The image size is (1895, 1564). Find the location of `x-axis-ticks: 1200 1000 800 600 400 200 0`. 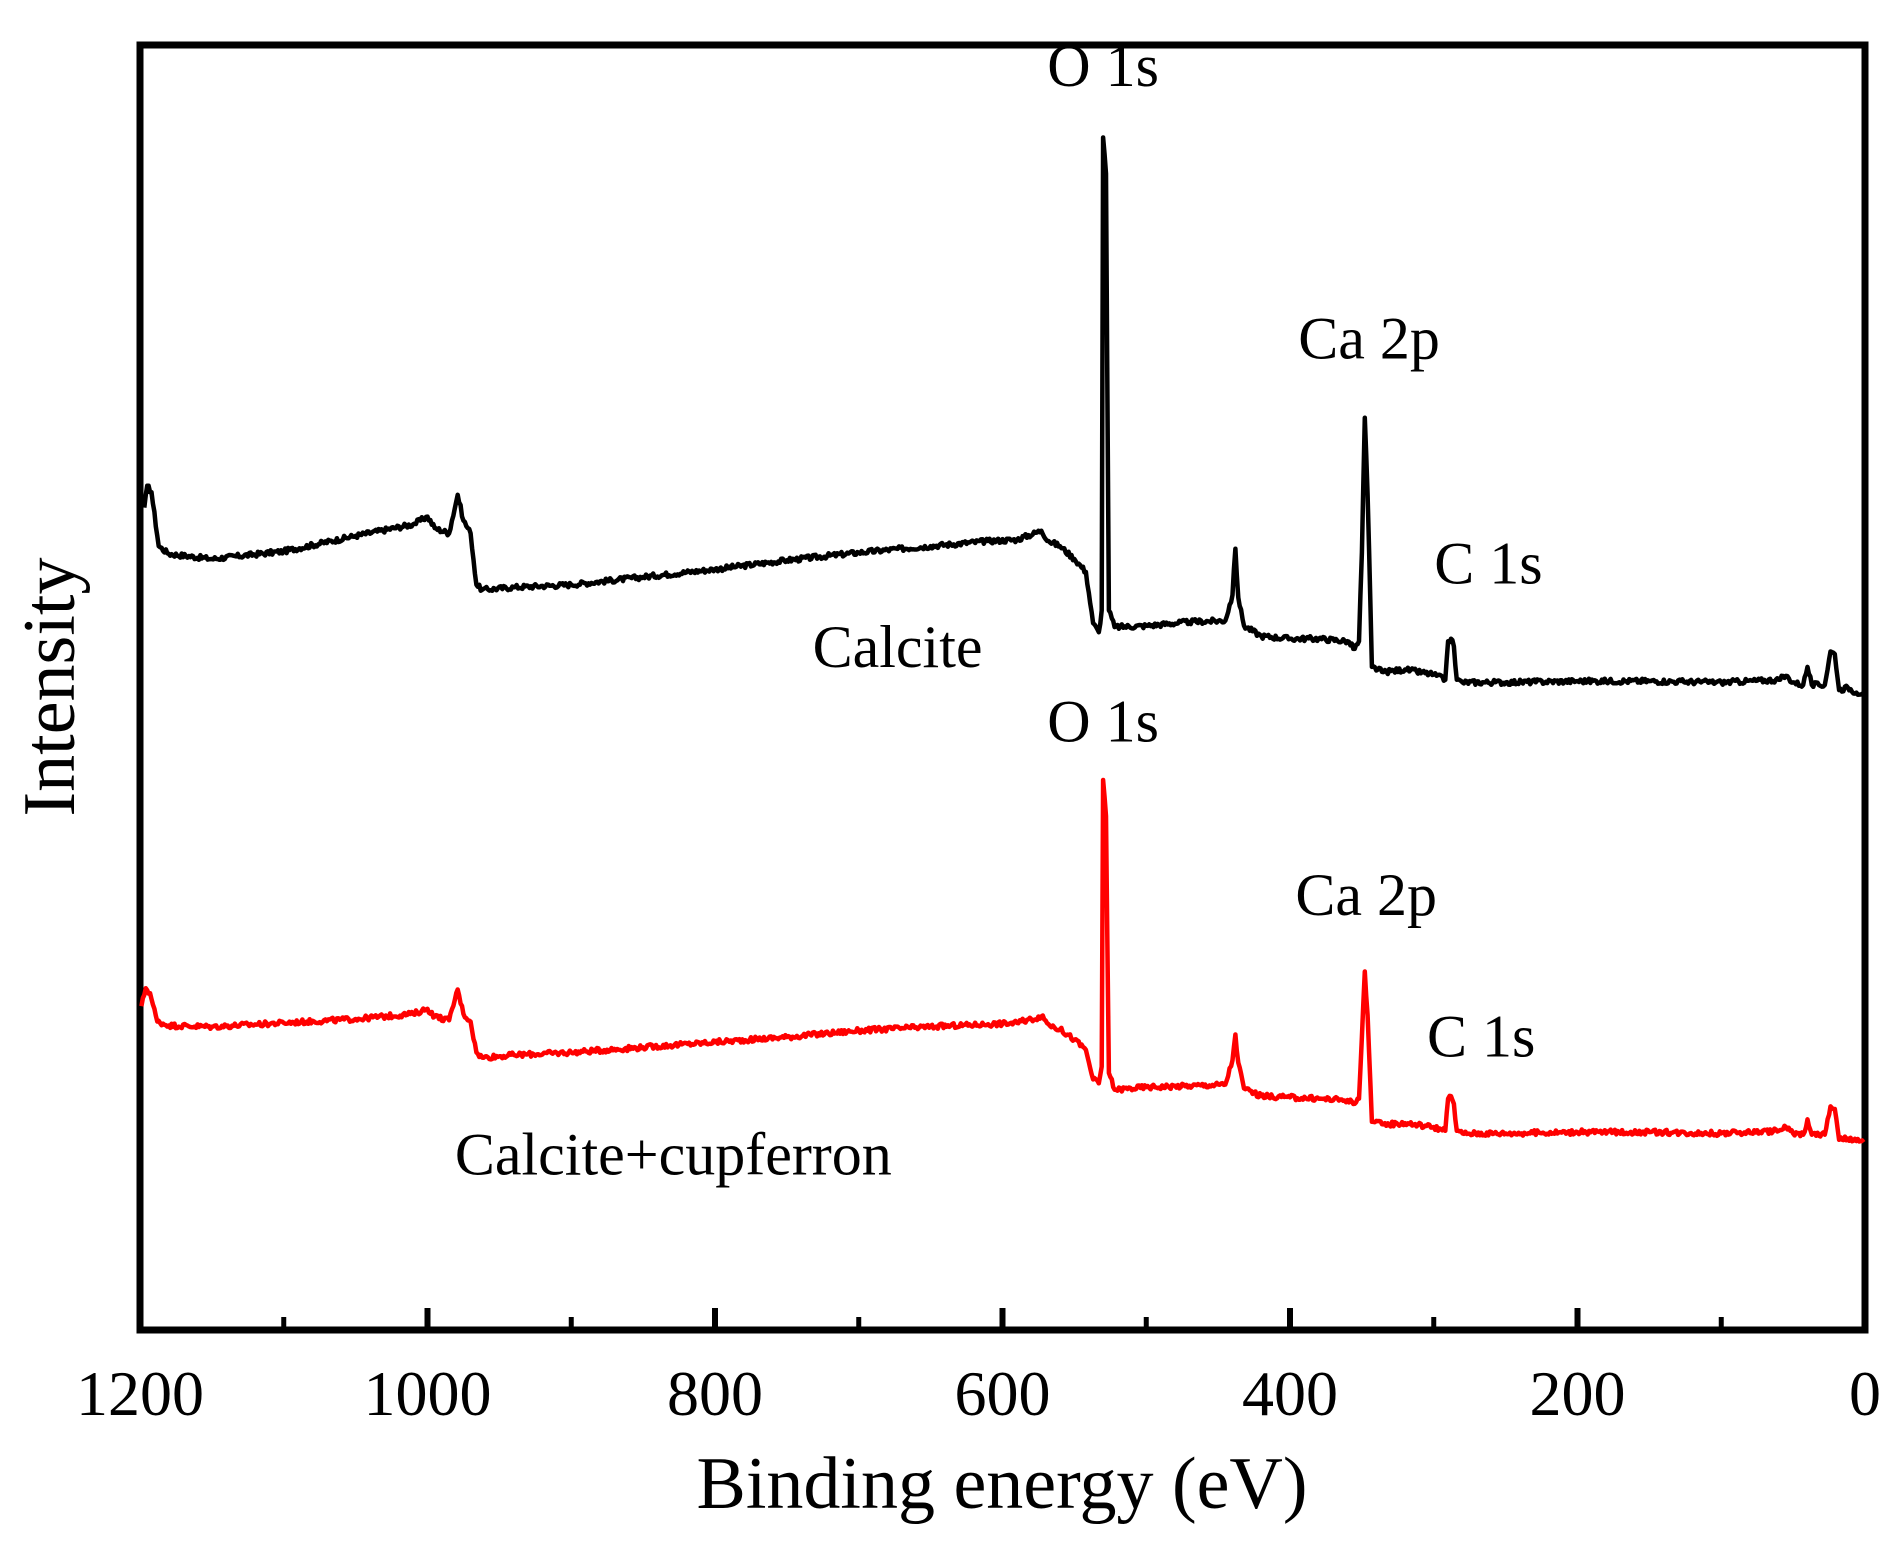

x-axis-ticks: 1200 1000 800 600 400 200 0 is located at coordinates (978, 1368).